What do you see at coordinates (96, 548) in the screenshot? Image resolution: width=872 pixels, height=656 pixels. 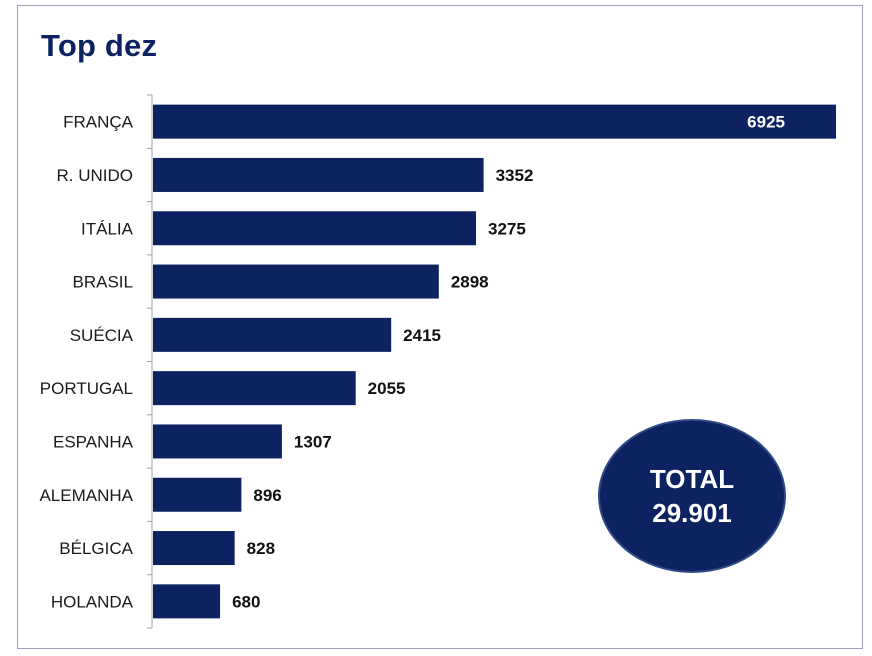 I see `category-label: BÉLGICA` at bounding box center [96, 548].